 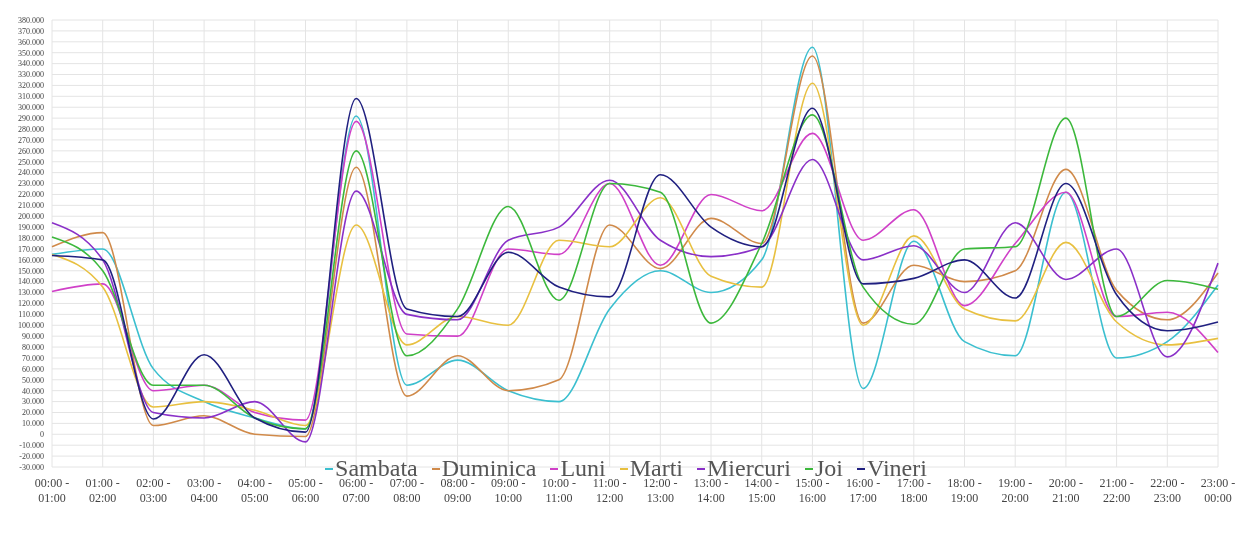 What do you see at coordinates (33, 380) in the screenshot?
I see `y-tick-label: 50.000` at bounding box center [33, 380].